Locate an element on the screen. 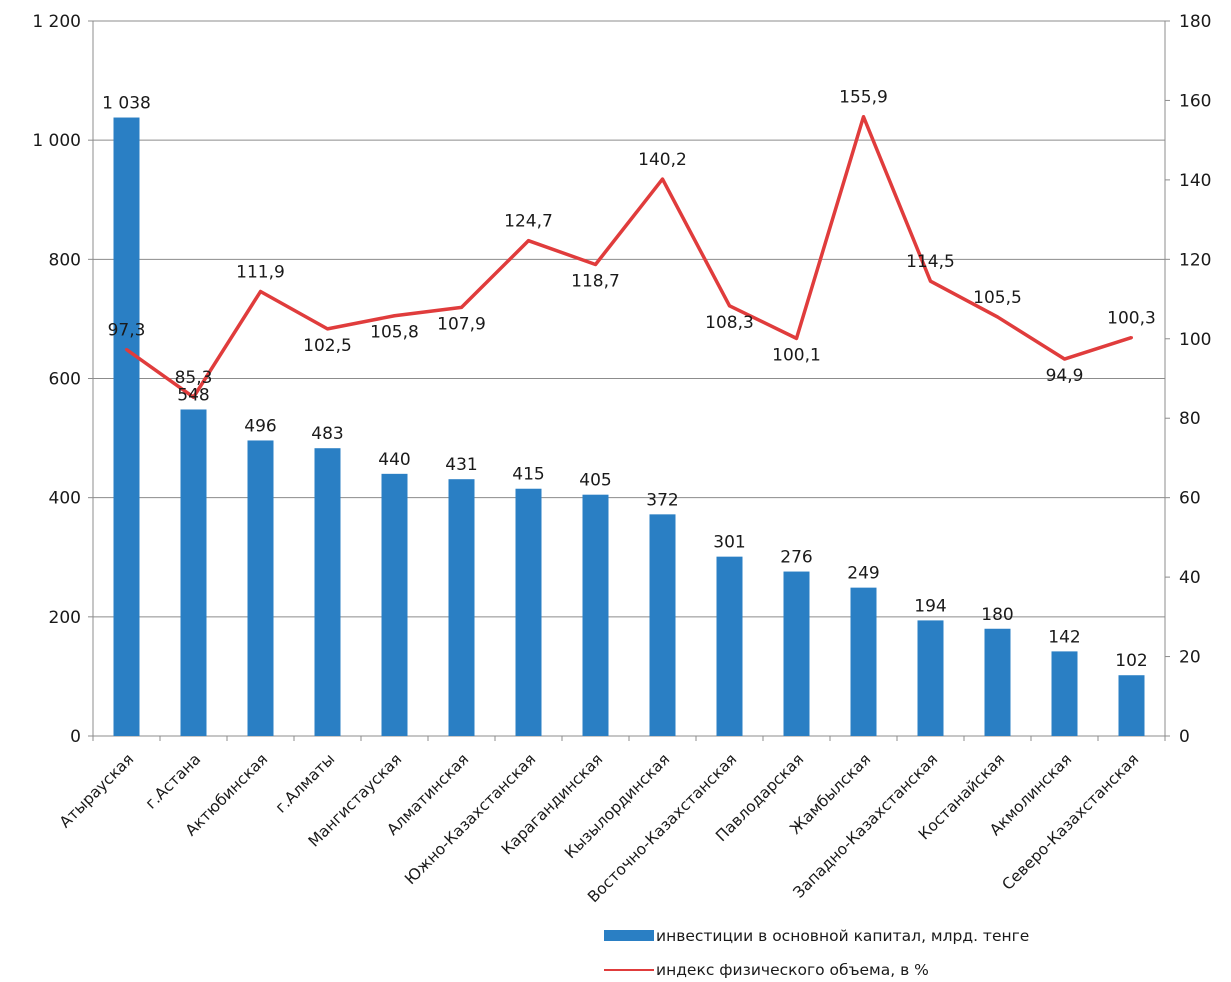 This screenshot has width=1231, height=982. line-data-label: 108,3 is located at coordinates (729, 323).